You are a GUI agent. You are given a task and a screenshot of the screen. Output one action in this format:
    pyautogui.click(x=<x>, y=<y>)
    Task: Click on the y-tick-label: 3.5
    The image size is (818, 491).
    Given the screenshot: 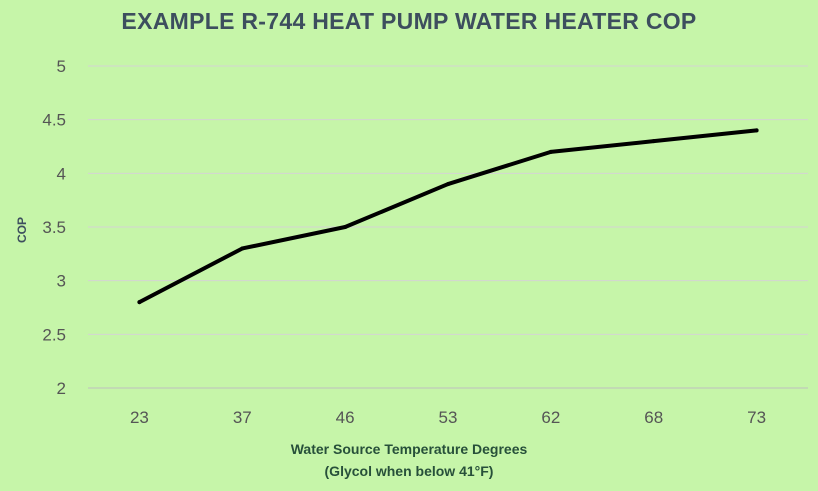 What is the action you would take?
    pyautogui.click(x=54, y=227)
    